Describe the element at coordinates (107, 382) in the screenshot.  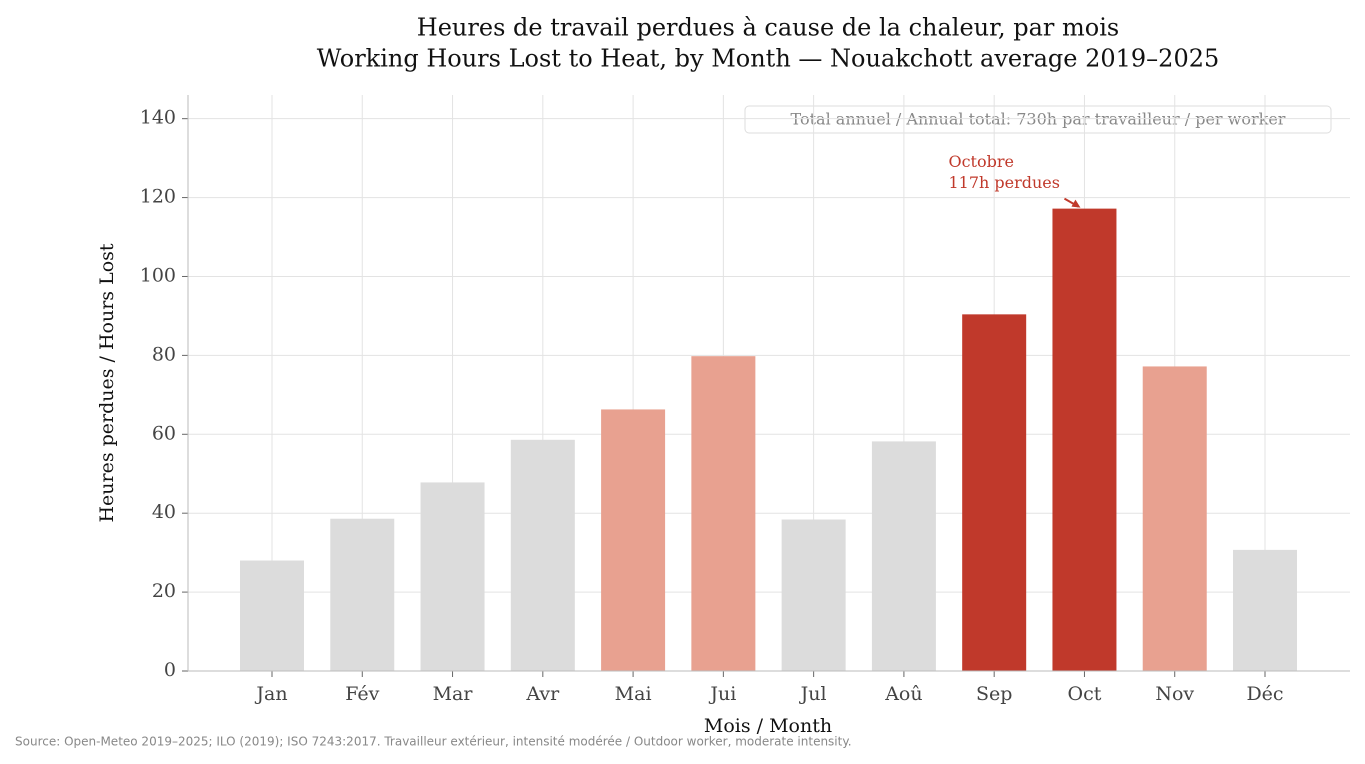
I see `y-axis-label: Heures perdues / Hours Lost` at that location.